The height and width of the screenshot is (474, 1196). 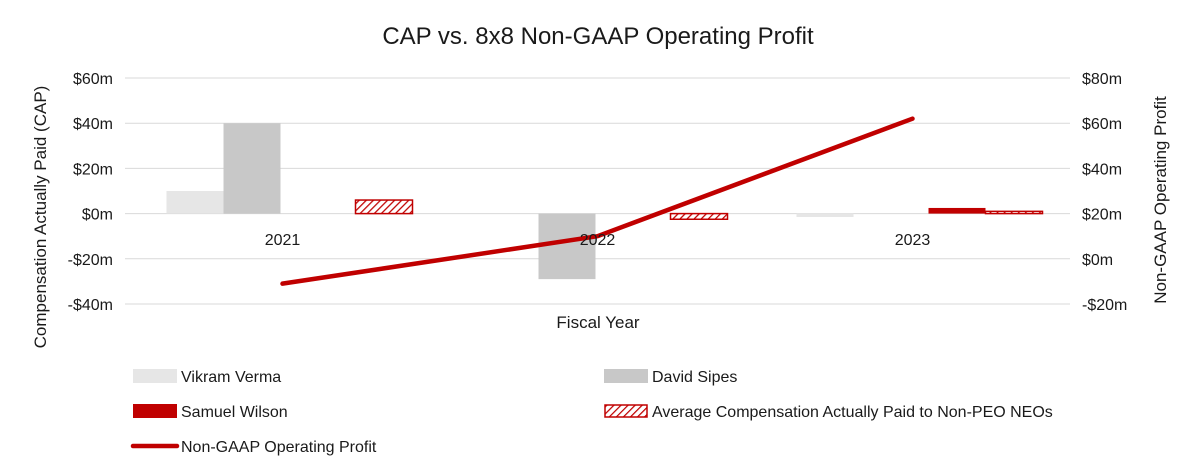 What do you see at coordinates (1104, 305) in the screenshot?
I see `y2-tick-label: -$20m` at bounding box center [1104, 305].